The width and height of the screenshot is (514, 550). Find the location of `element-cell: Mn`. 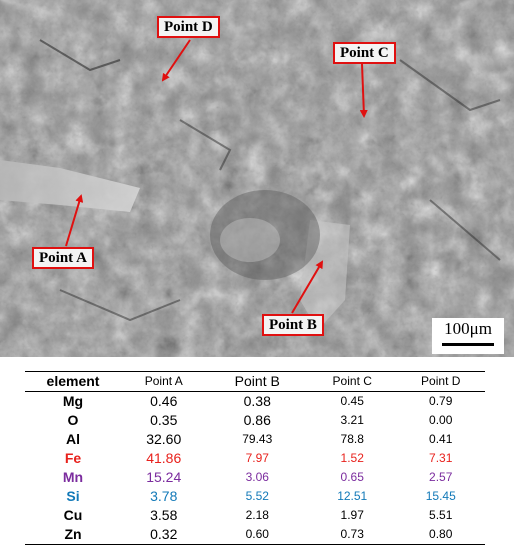

element-cell: Mn is located at coordinates (73, 477).